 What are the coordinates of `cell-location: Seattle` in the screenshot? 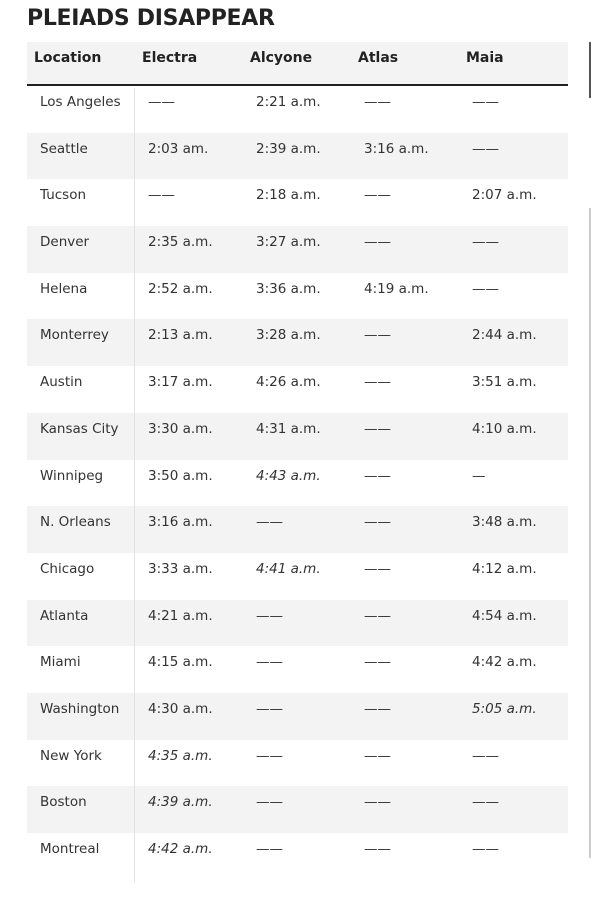 It's located at (64, 148).